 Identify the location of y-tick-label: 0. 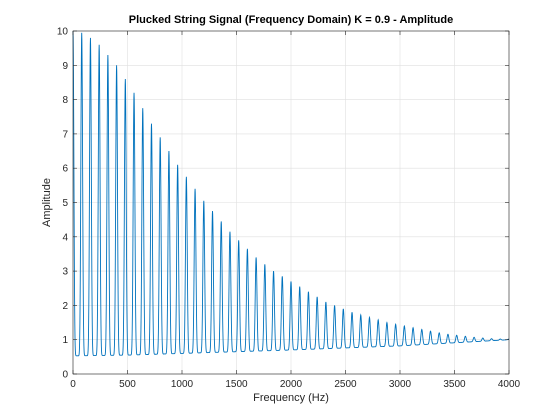
(65, 375).